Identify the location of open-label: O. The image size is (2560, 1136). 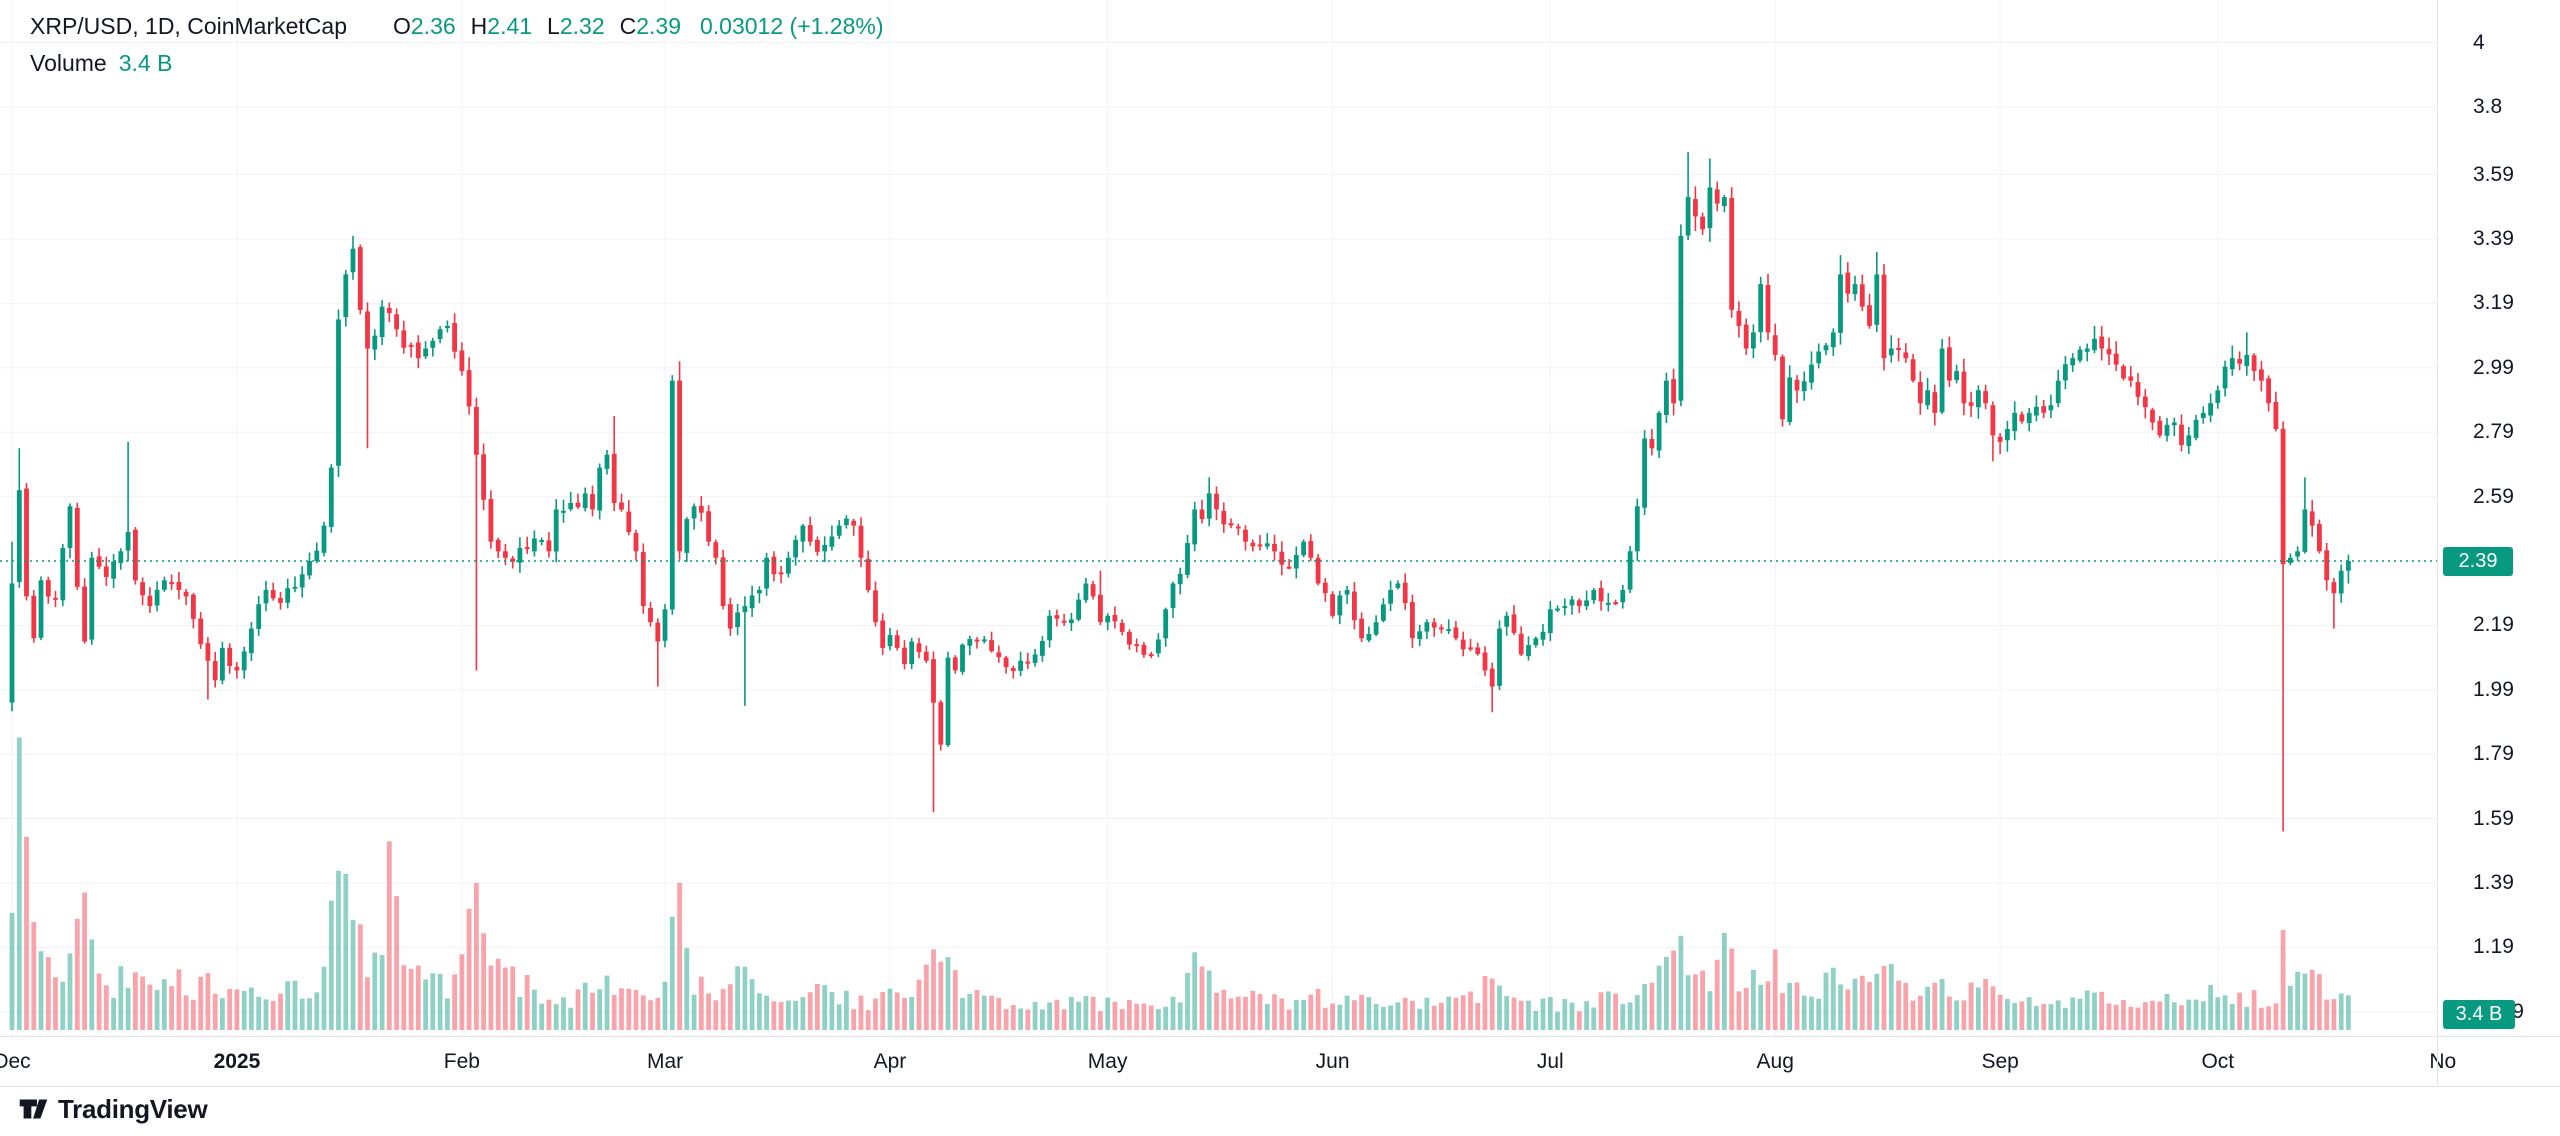
(402, 26).